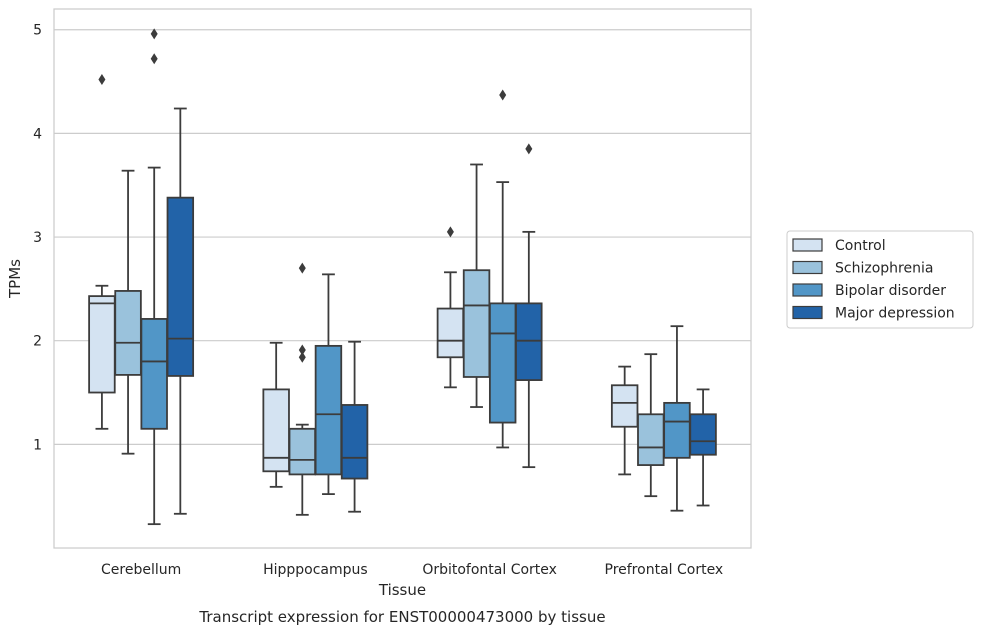 The height and width of the screenshot is (634, 983). What do you see at coordinates (15, 279) in the screenshot?
I see `y-axis-label: TPMs` at bounding box center [15, 279].